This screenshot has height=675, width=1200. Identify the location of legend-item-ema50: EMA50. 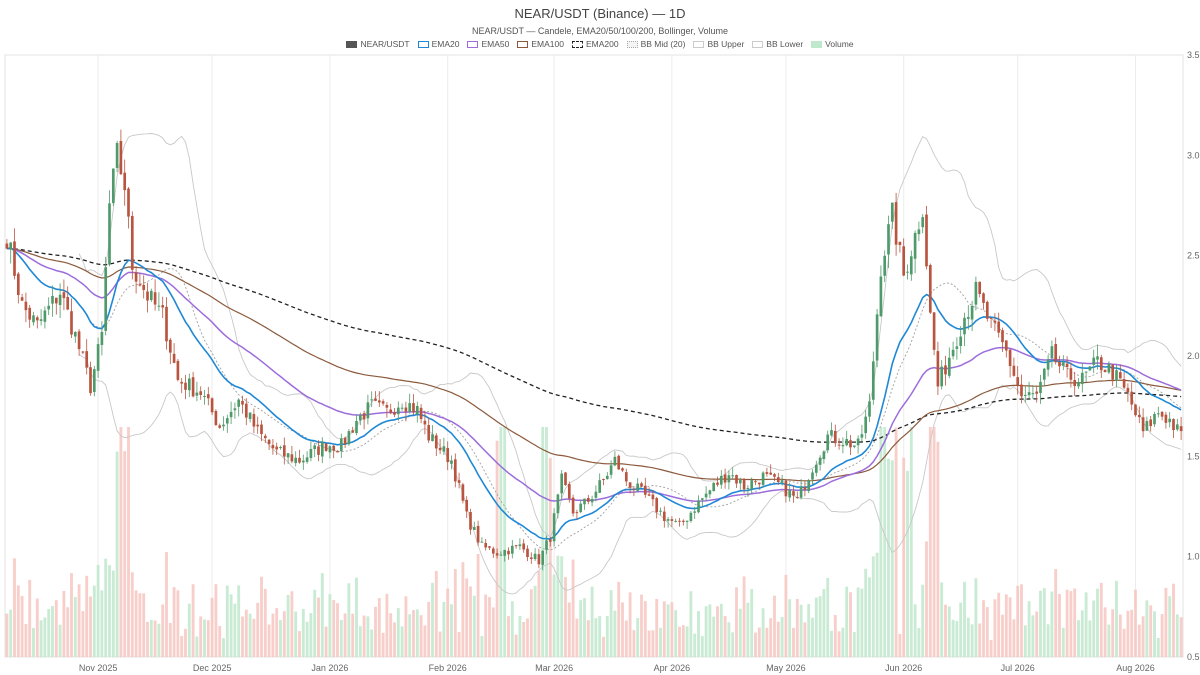
(488, 44).